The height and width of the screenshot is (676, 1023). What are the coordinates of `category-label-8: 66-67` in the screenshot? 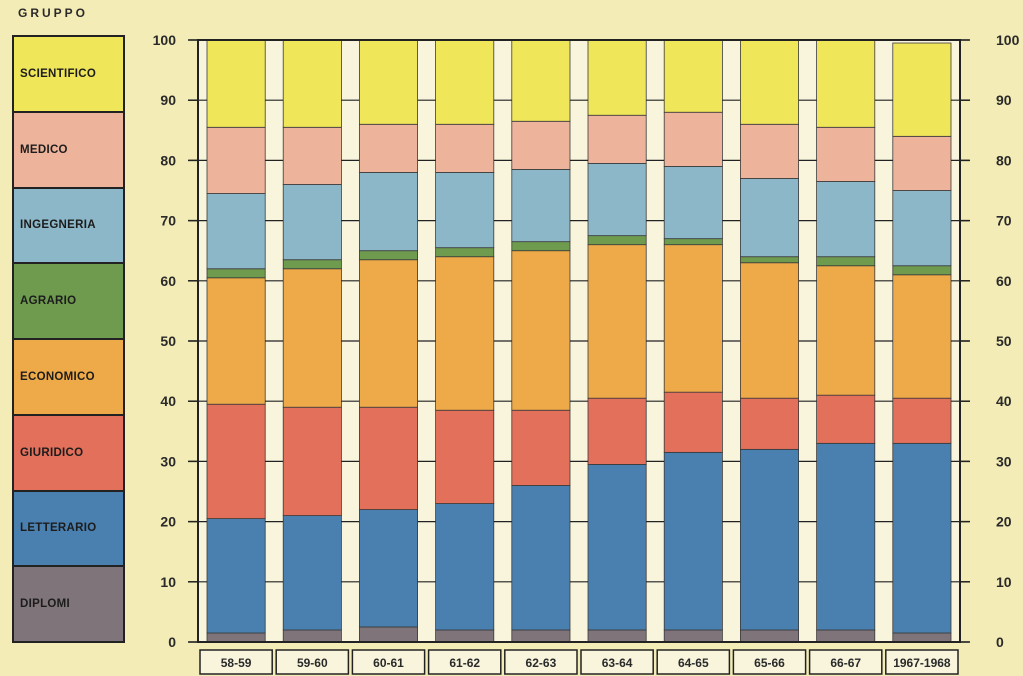 It's located at (845, 663).